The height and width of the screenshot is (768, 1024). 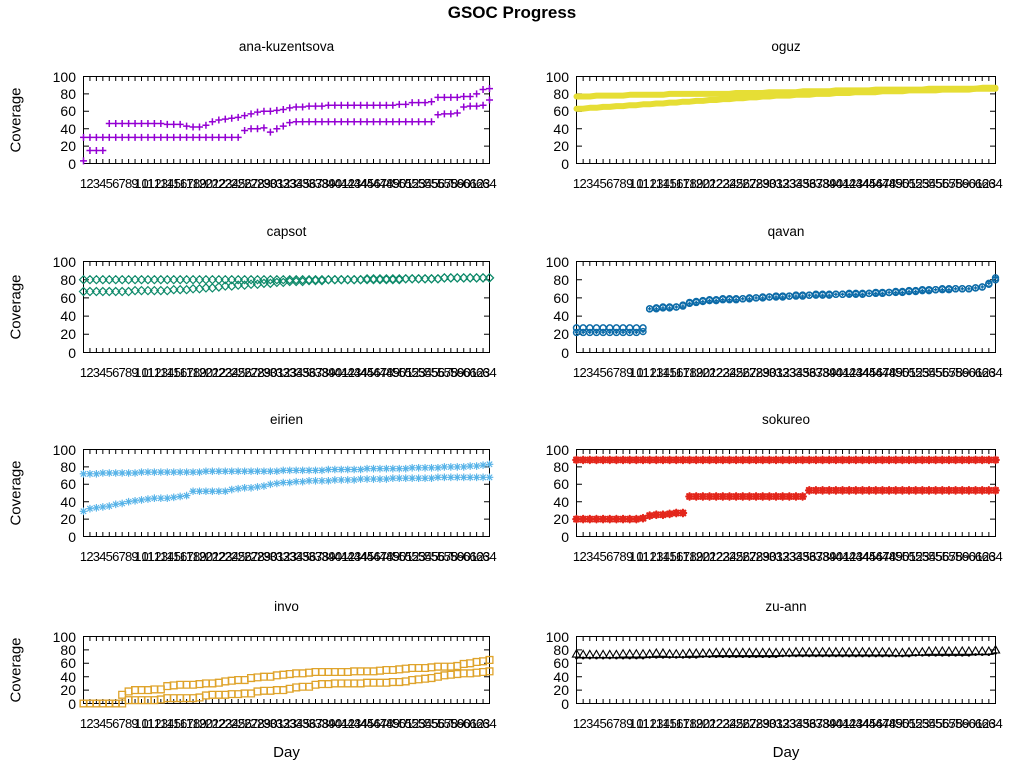 What do you see at coordinates (173, 723) in the screenshot?
I see `x-tick-label: 15` at bounding box center [173, 723].